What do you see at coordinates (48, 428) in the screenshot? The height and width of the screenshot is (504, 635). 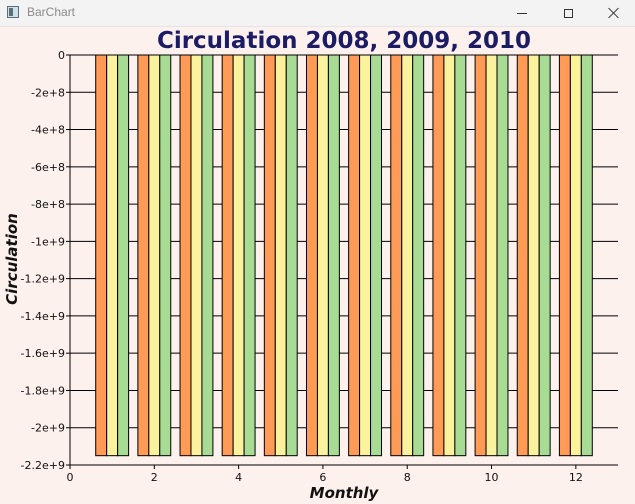 I see `y-tick-label: -2e+9` at bounding box center [48, 428].